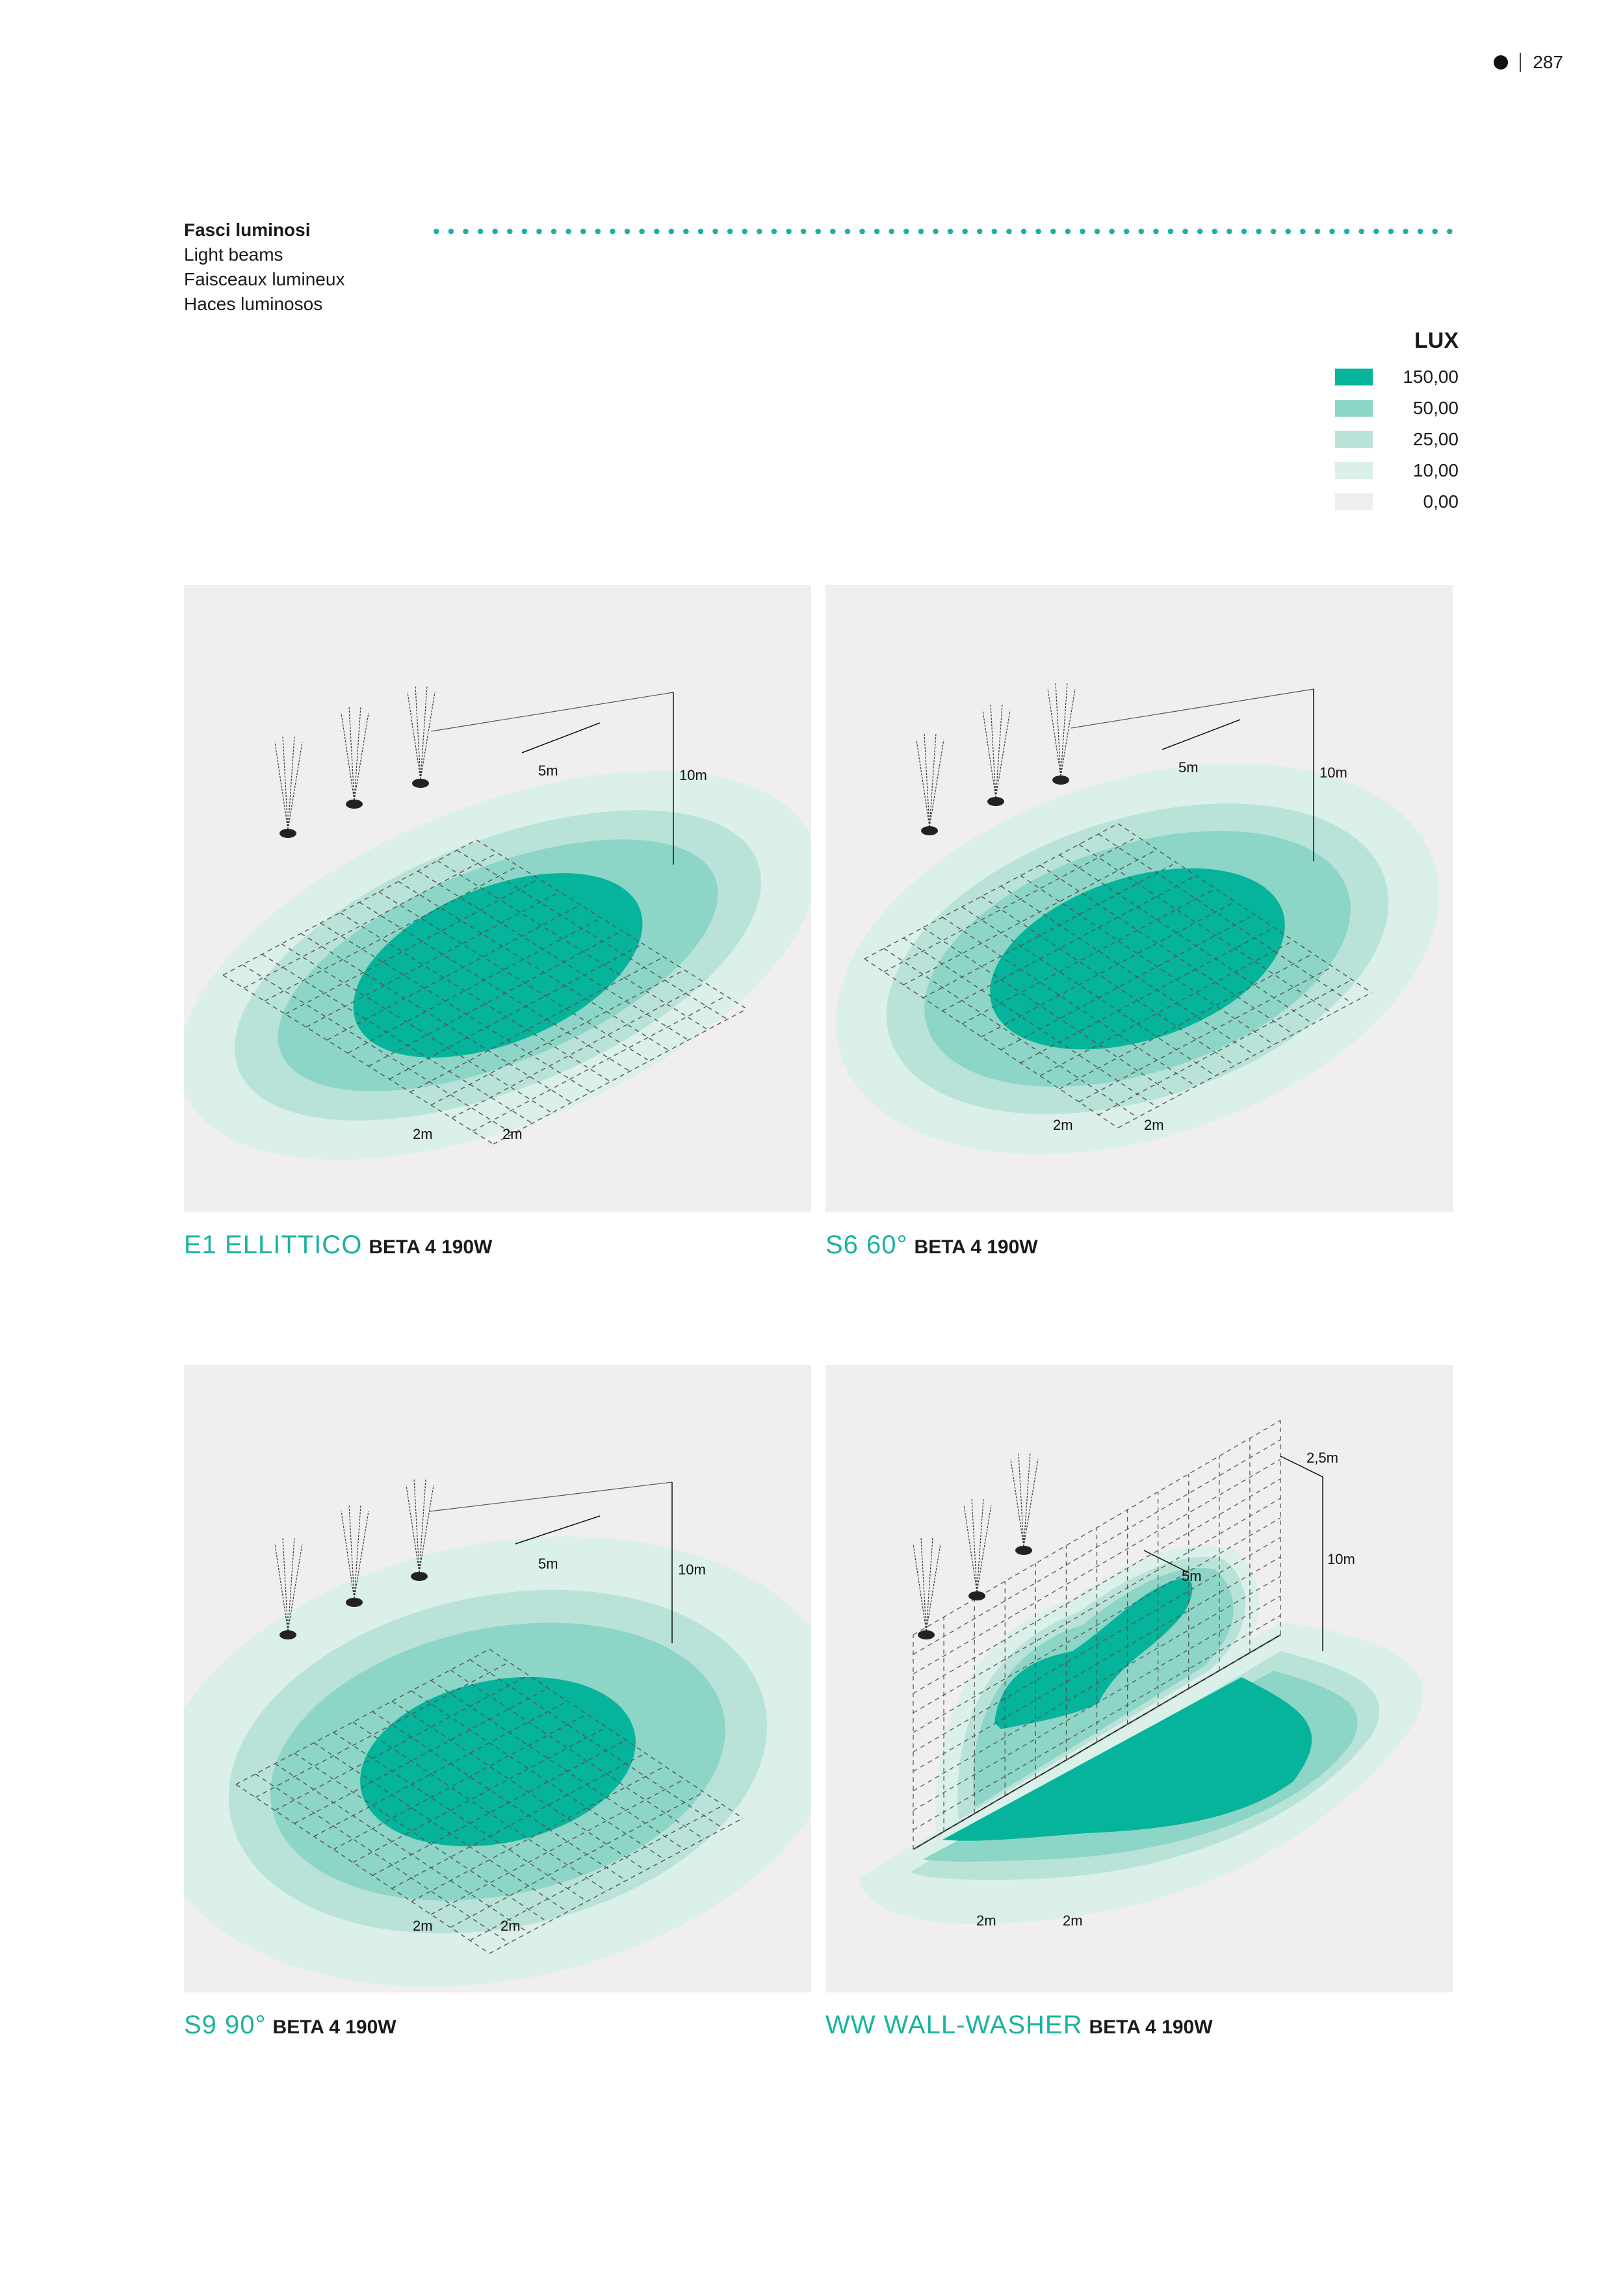 The height and width of the screenshot is (2296, 1623). I want to click on legend-item: 150,00, so click(1397, 377).